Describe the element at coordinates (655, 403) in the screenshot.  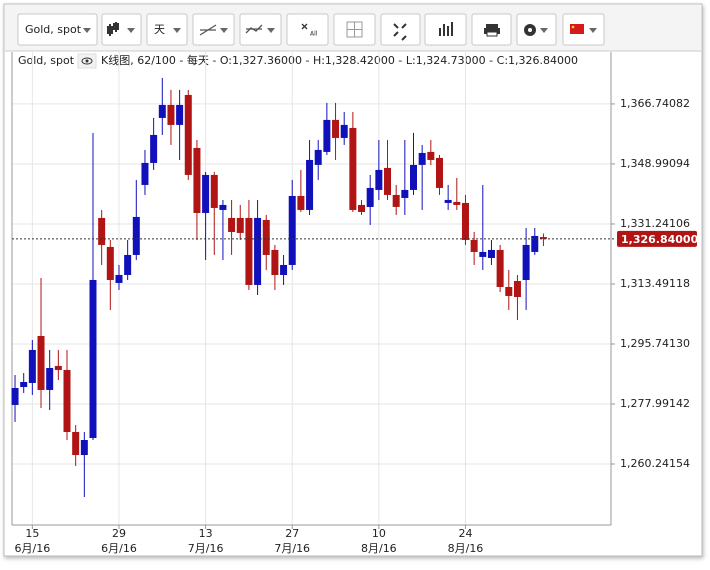
I see `y-tick-label: 1,277.99142` at that location.